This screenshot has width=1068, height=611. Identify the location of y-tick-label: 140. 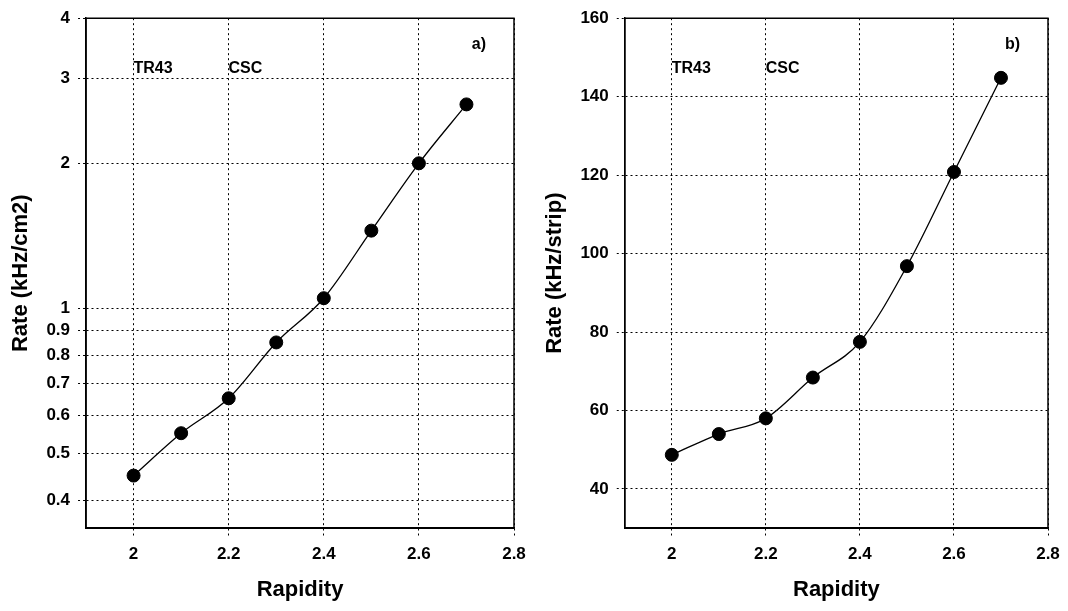
(594, 96).